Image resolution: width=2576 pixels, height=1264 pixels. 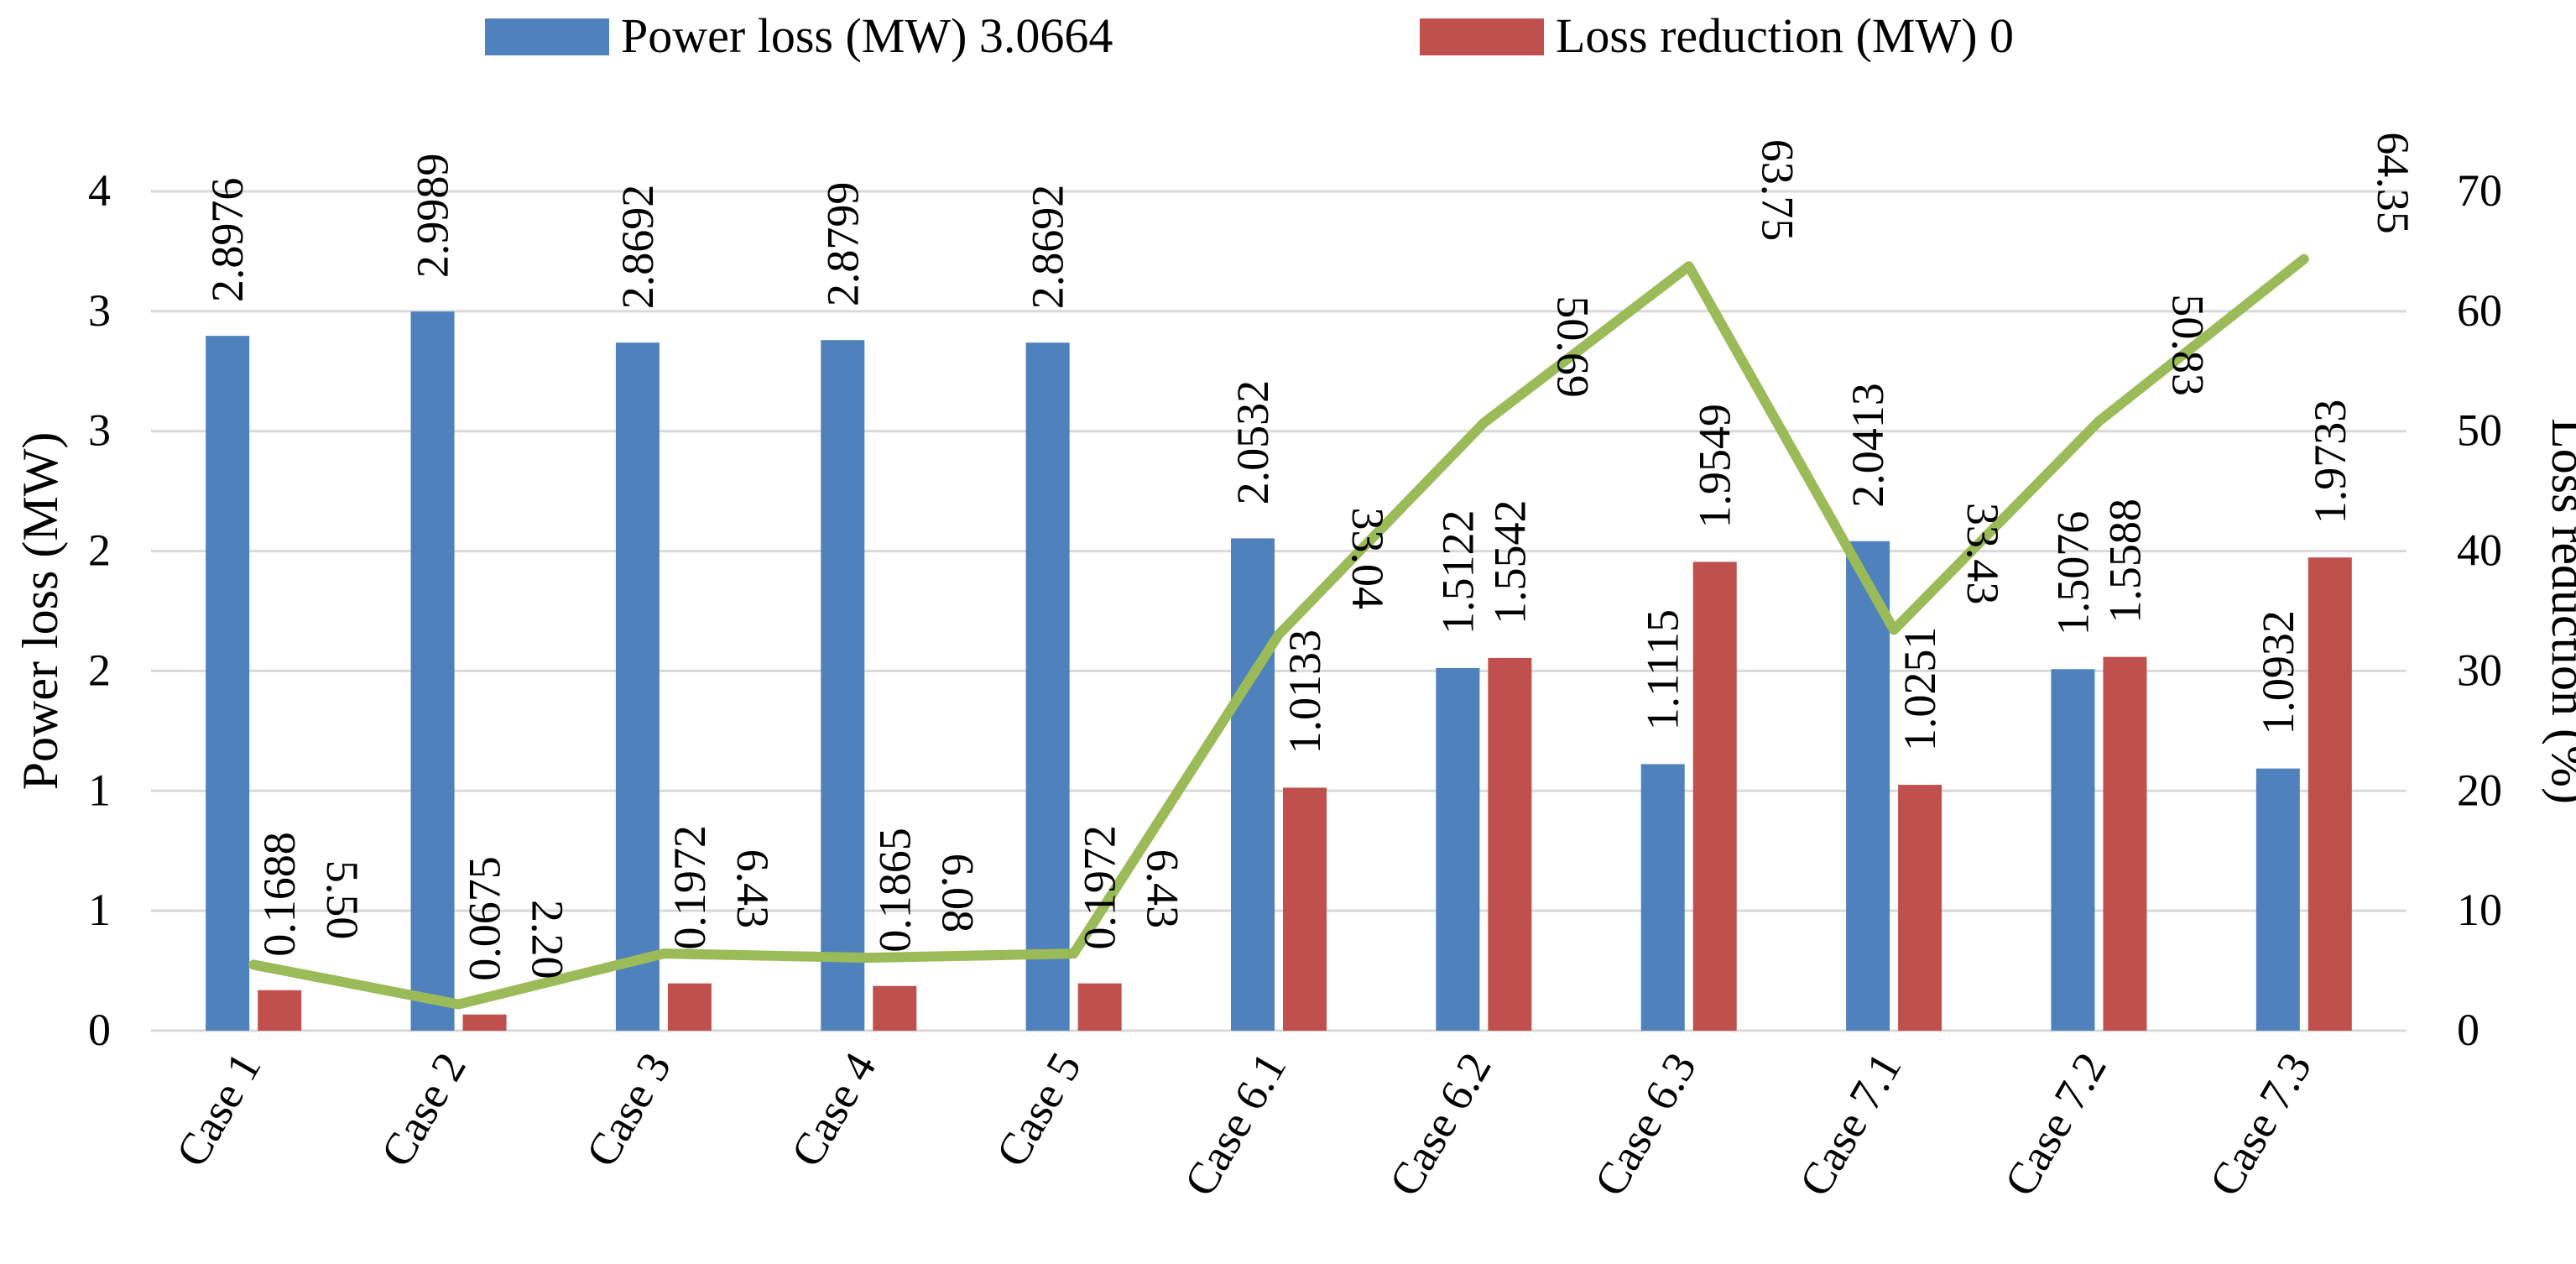 I want to click on data-label-loss-reduction: 1.5542, so click(x=1509, y=561).